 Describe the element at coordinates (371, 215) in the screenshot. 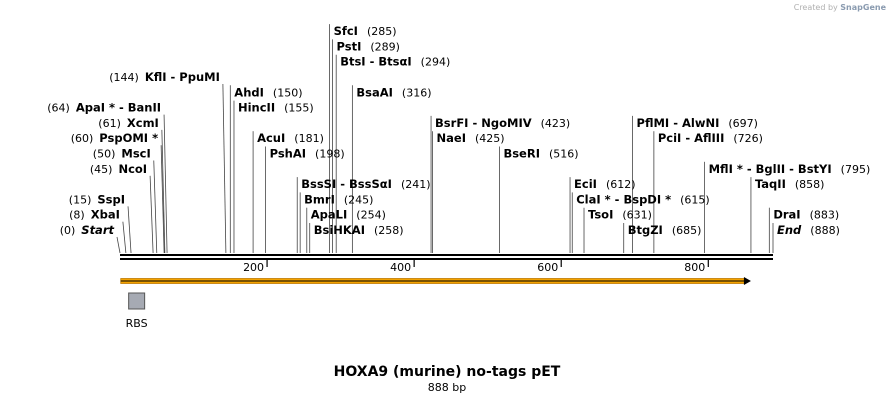

I see `site-position: (254)` at that location.